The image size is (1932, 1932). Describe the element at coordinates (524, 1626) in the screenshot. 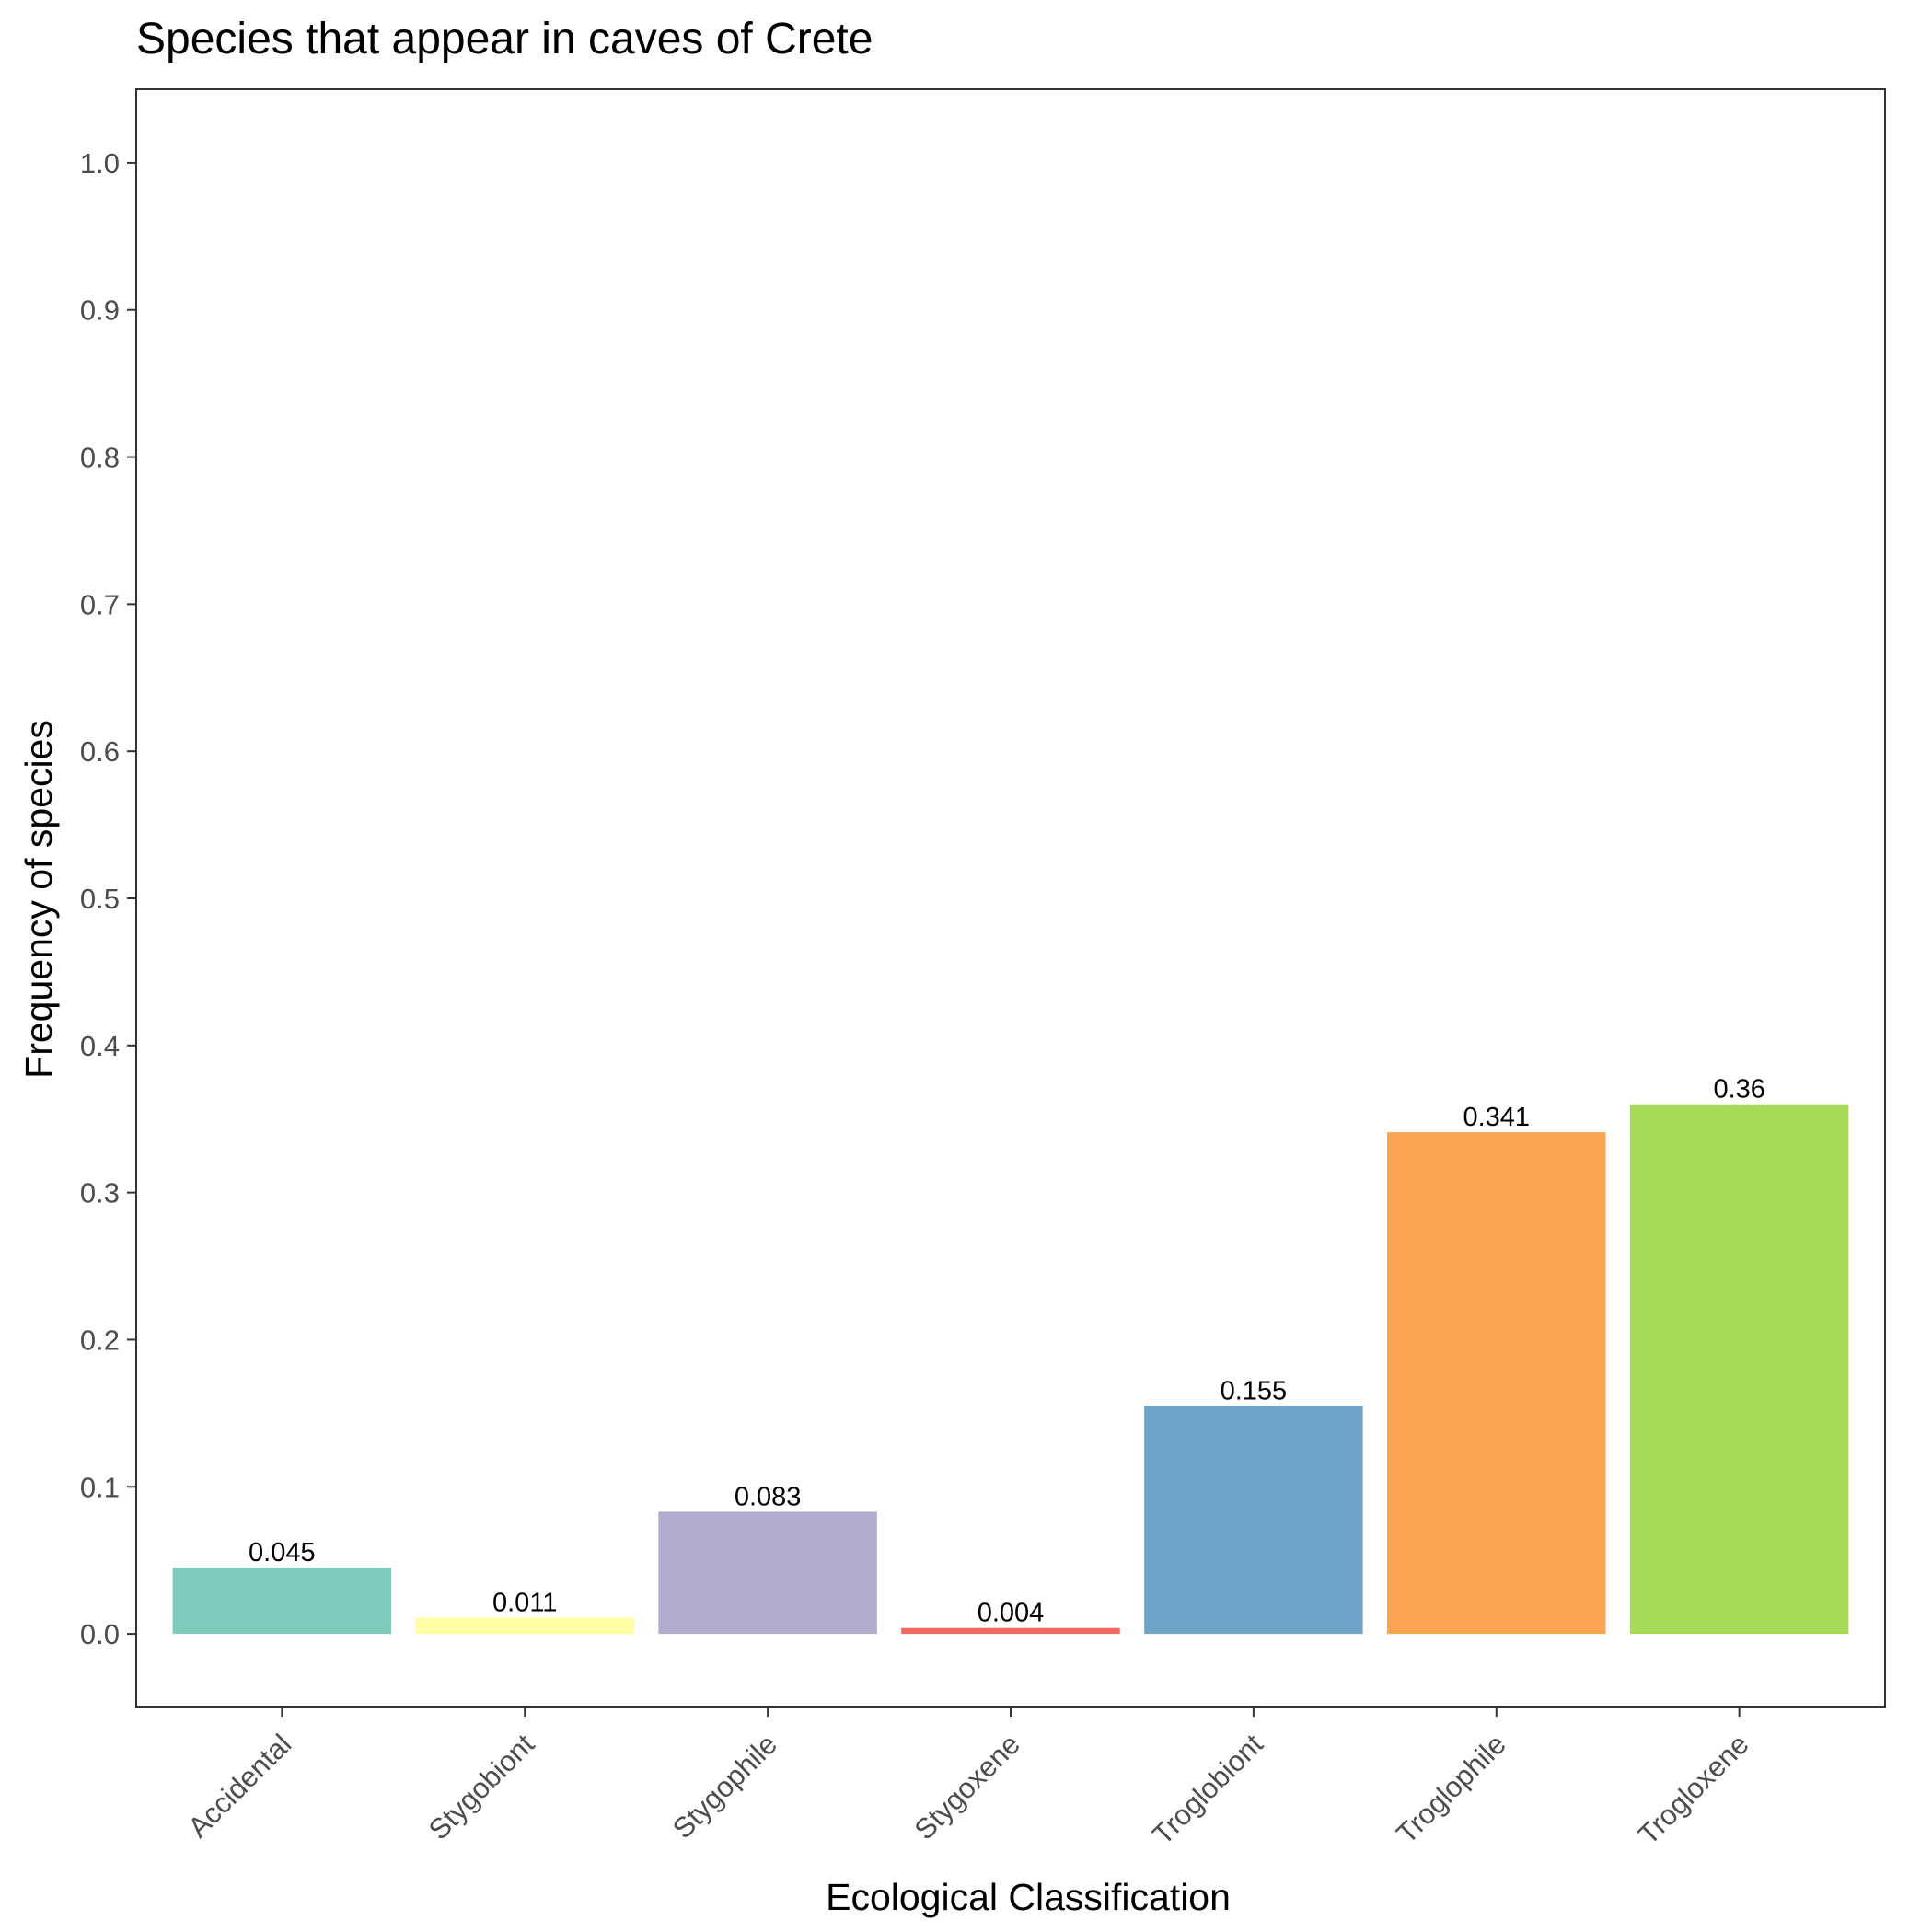

I see `bar-stygobiont` at that location.